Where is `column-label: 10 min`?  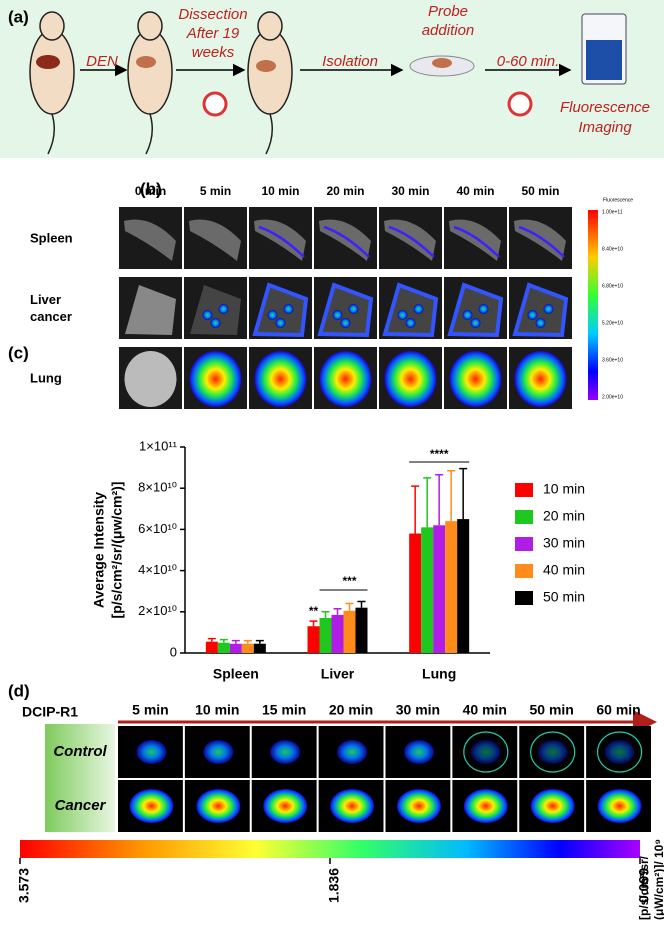 column-label: 10 min is located at coordinates (280, 191).